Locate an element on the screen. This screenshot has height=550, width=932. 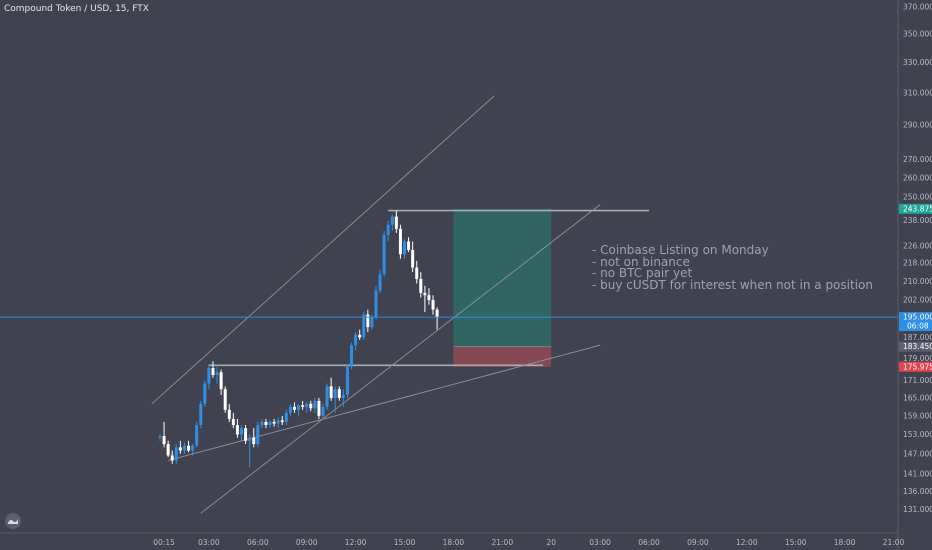
profit-zone is located at coordinates (502, 277).